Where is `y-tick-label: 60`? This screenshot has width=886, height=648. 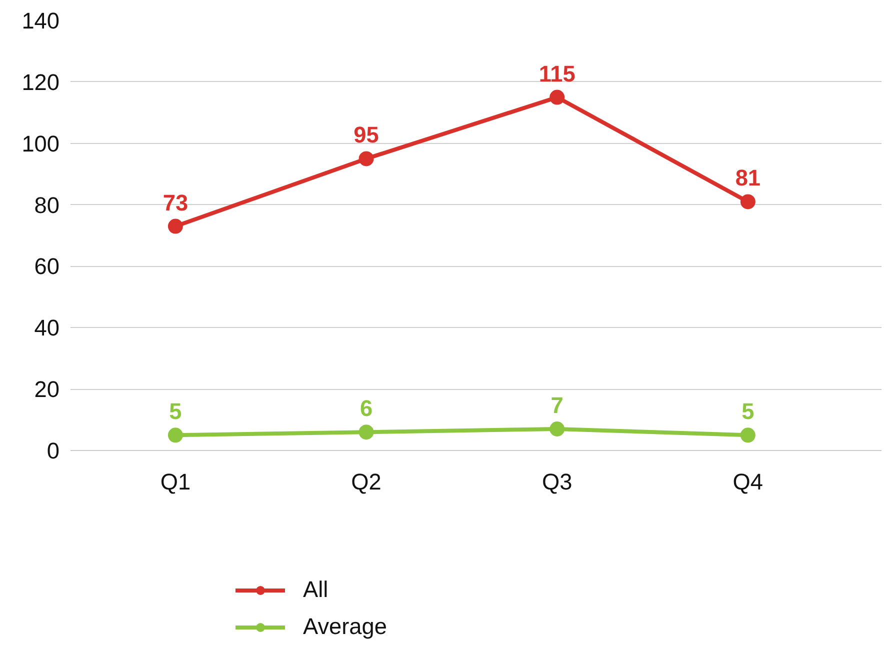
y-tick-label: 60 is located at coordinates (47, 266).